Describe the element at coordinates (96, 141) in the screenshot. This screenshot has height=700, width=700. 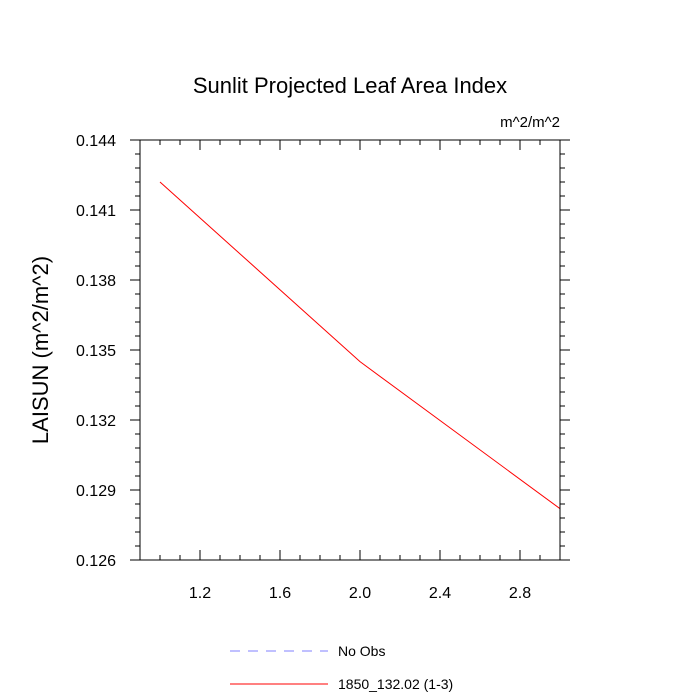
I see `y-tick-label: 0.144` at that location.